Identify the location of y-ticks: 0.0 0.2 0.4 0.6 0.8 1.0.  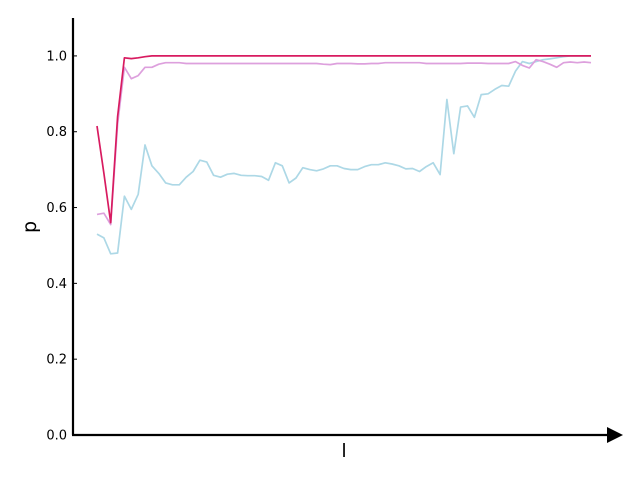
(61, 246).